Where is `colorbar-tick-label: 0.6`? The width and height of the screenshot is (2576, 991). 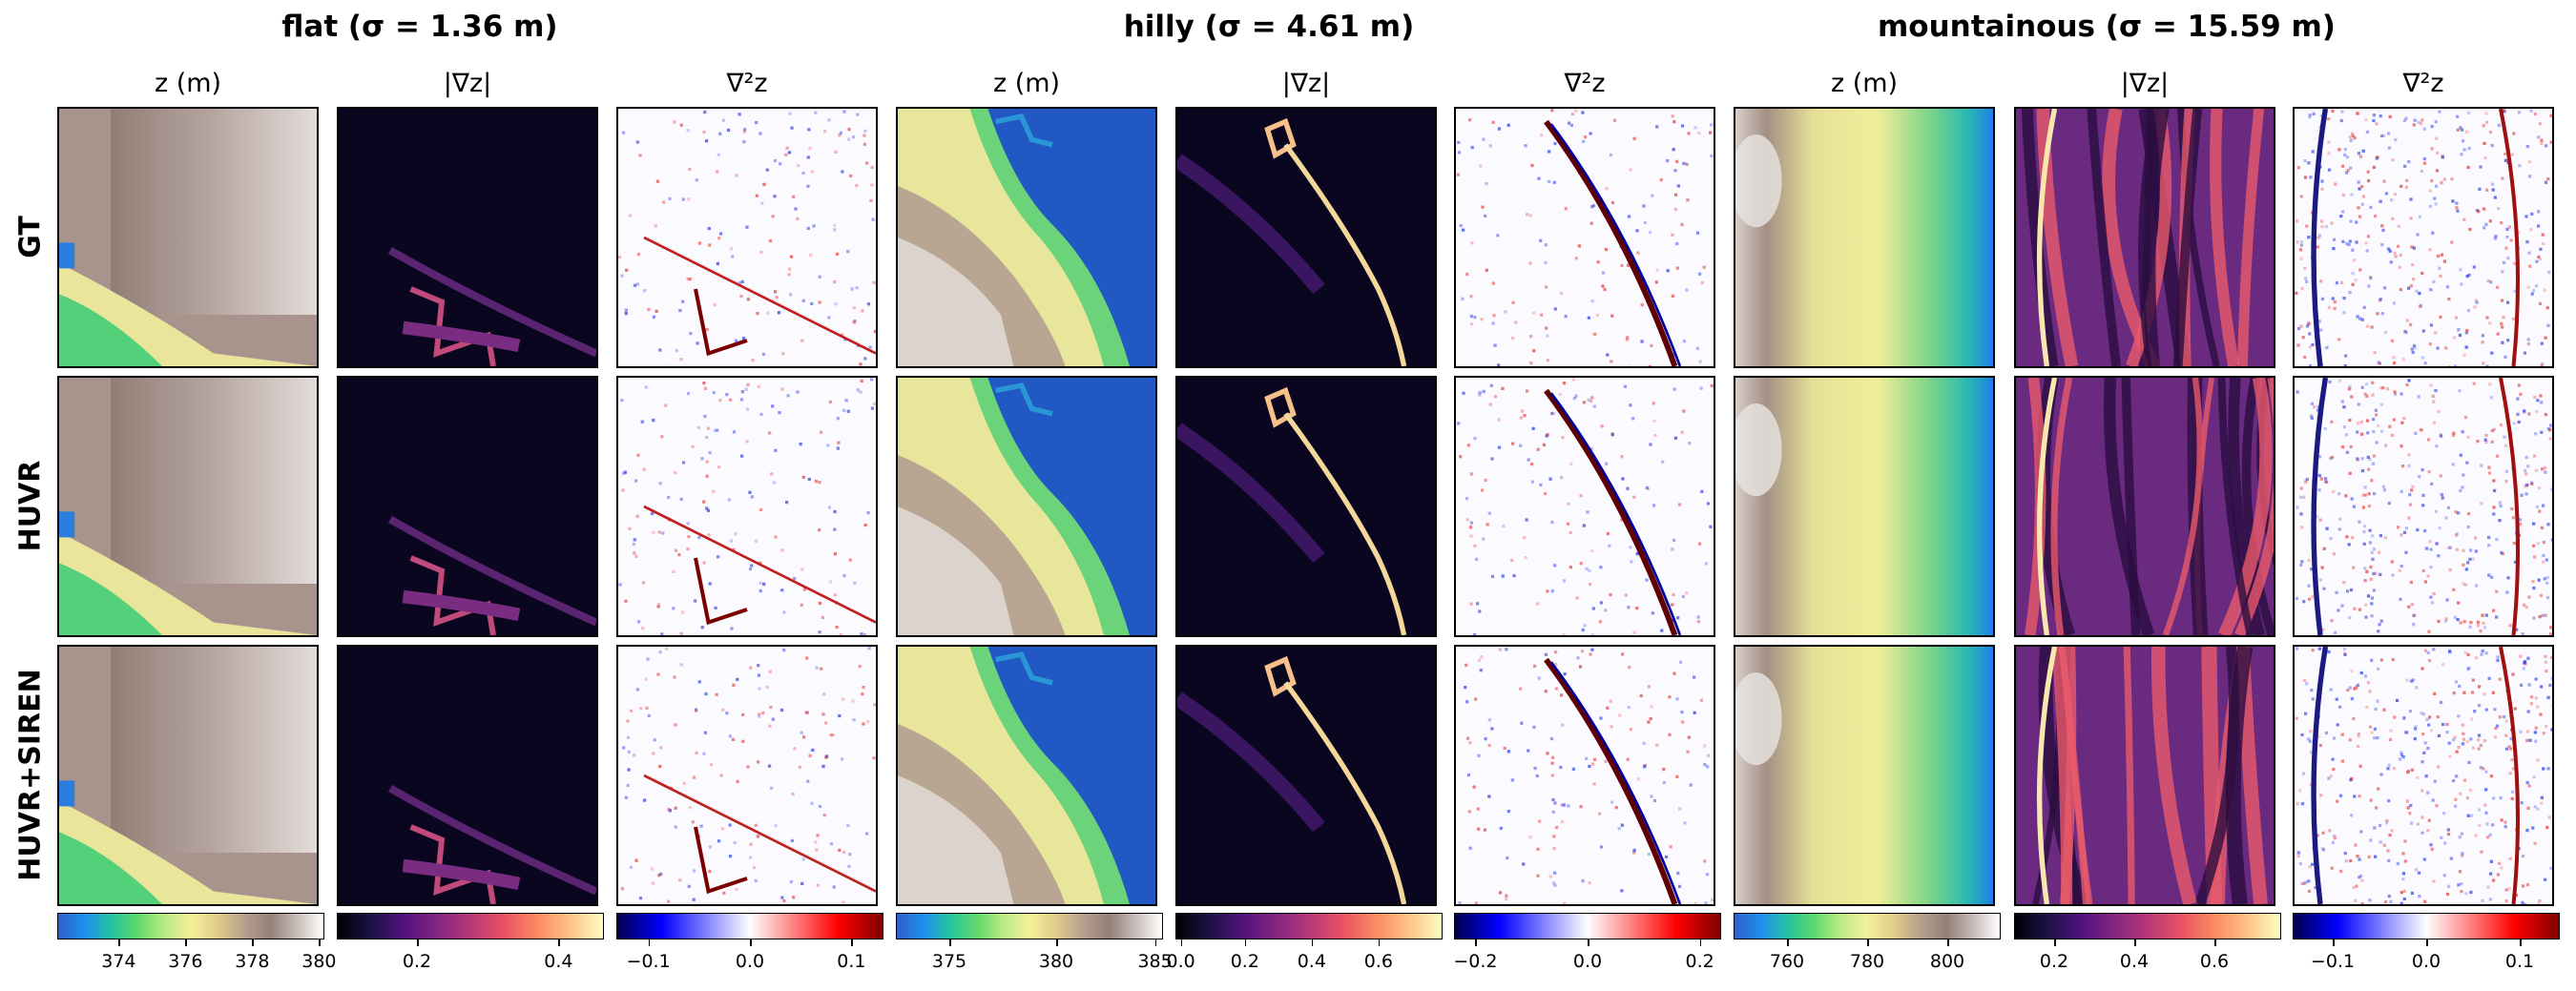 colorbar-tick-label: 0.6 is located at coordinates (1378, 962).